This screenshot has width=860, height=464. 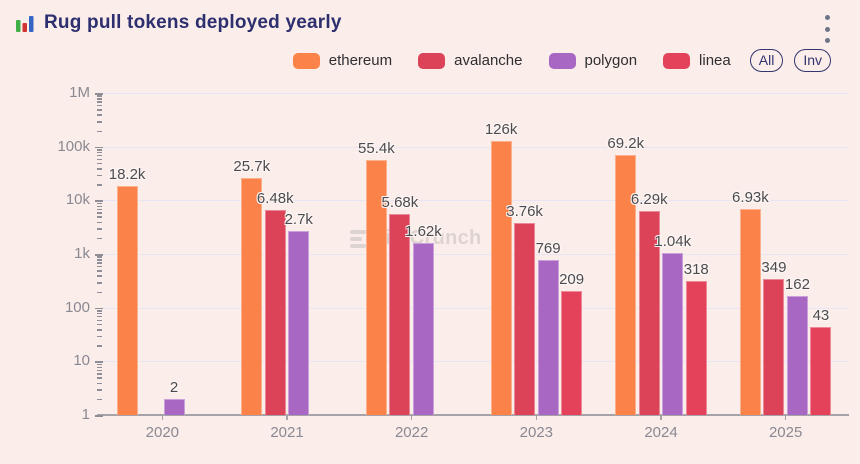 I want to click on bar-value-label: 5.68k, so click(x=400, y=202).